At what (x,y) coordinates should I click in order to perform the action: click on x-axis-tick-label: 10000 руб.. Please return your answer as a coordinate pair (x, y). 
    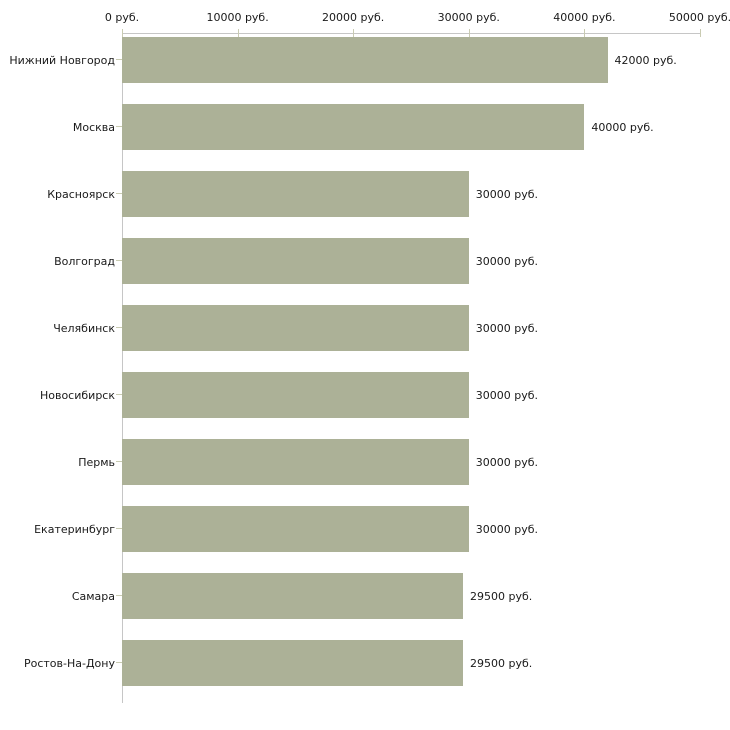
    Looking at the image, I should click on (237, 17).